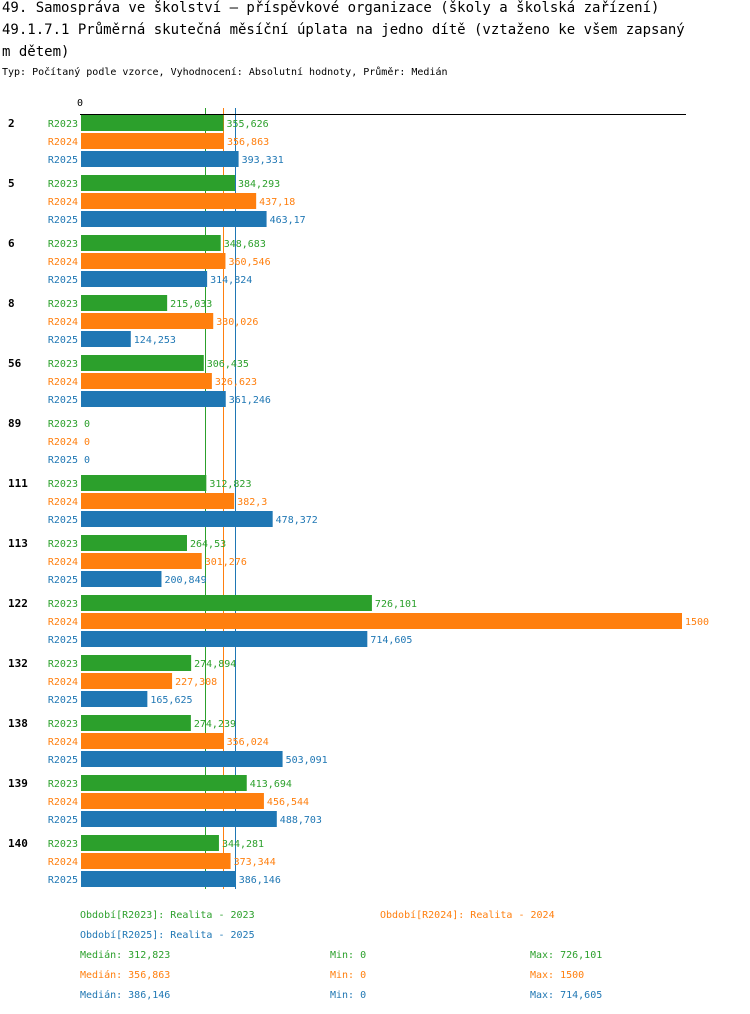 This screenshot has height=1014, width=750. I want to click on data-label: 360,546, so click(249, 262).